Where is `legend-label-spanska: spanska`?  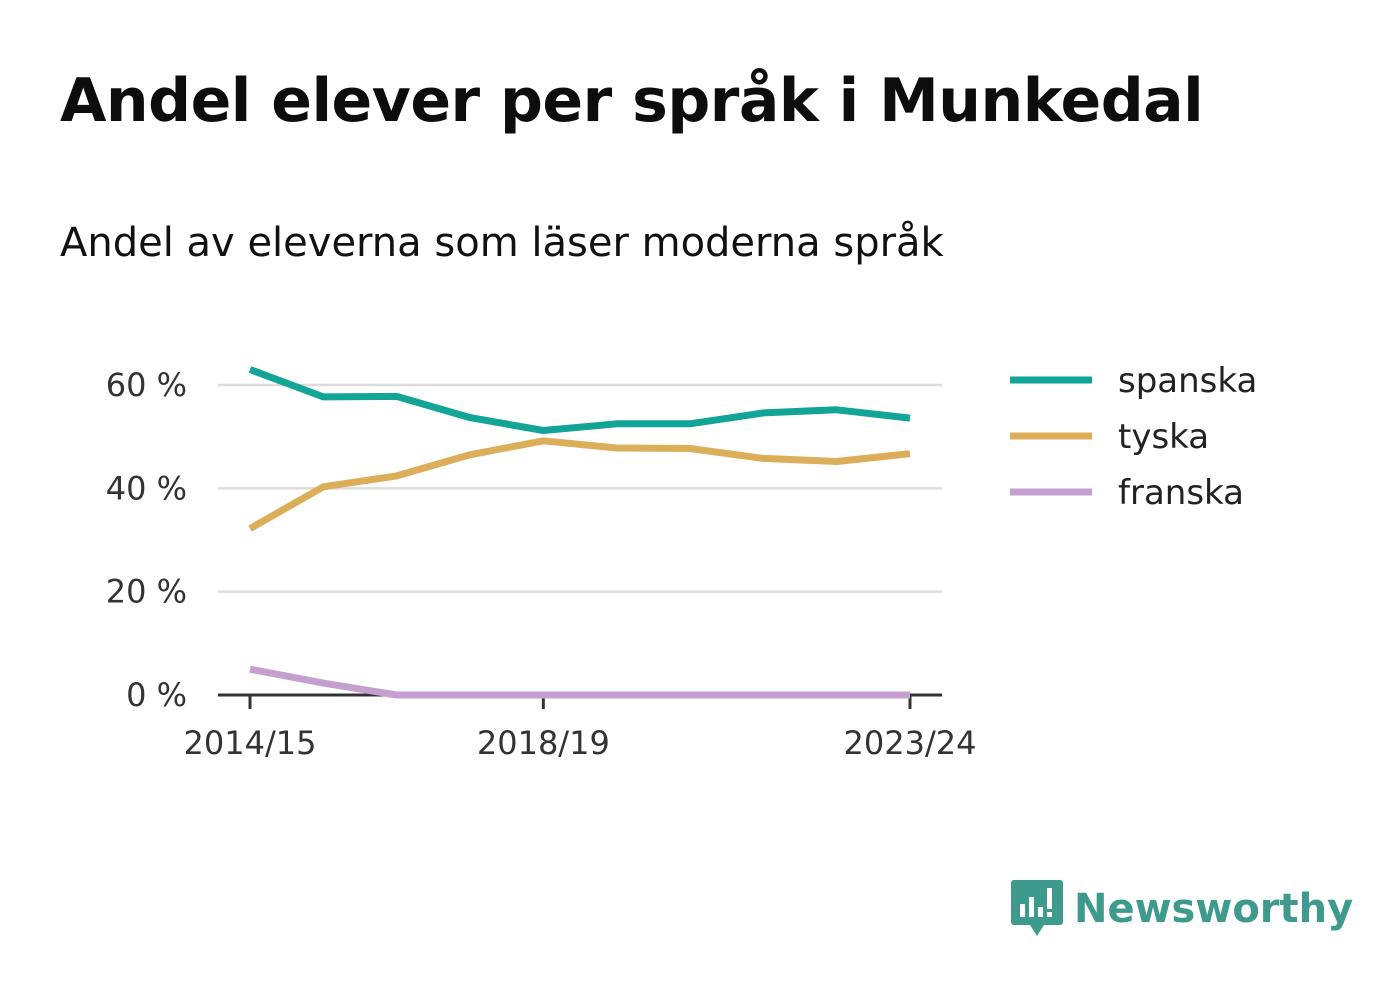
legend-label-spanska: spanska is located at coordinates (1187, 381).